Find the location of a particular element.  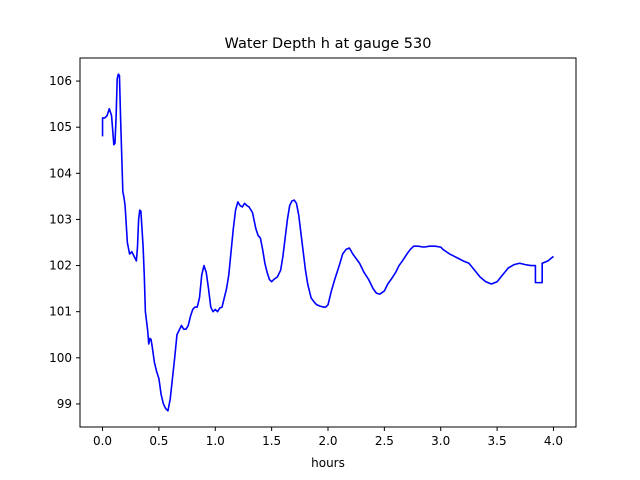

x-tick-label: 3.0 is located at coordinates (440, 441).